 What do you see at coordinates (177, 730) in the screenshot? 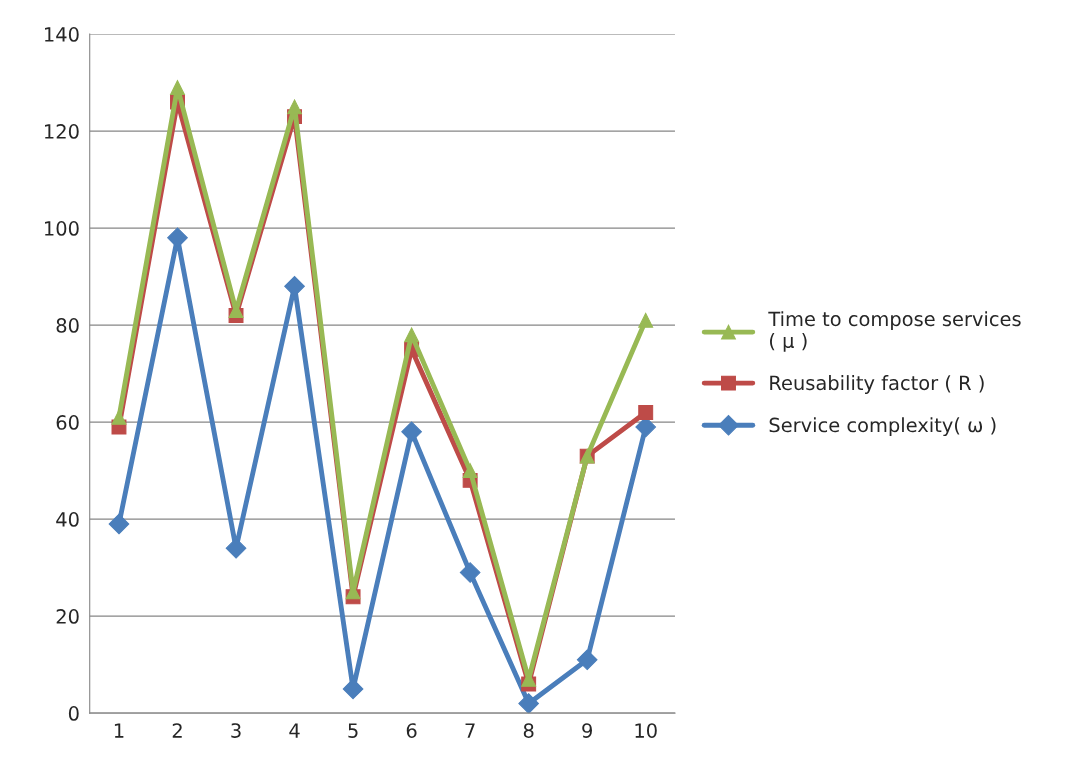
I see `x-tick-label: 2` at bounding box center [177, 730].